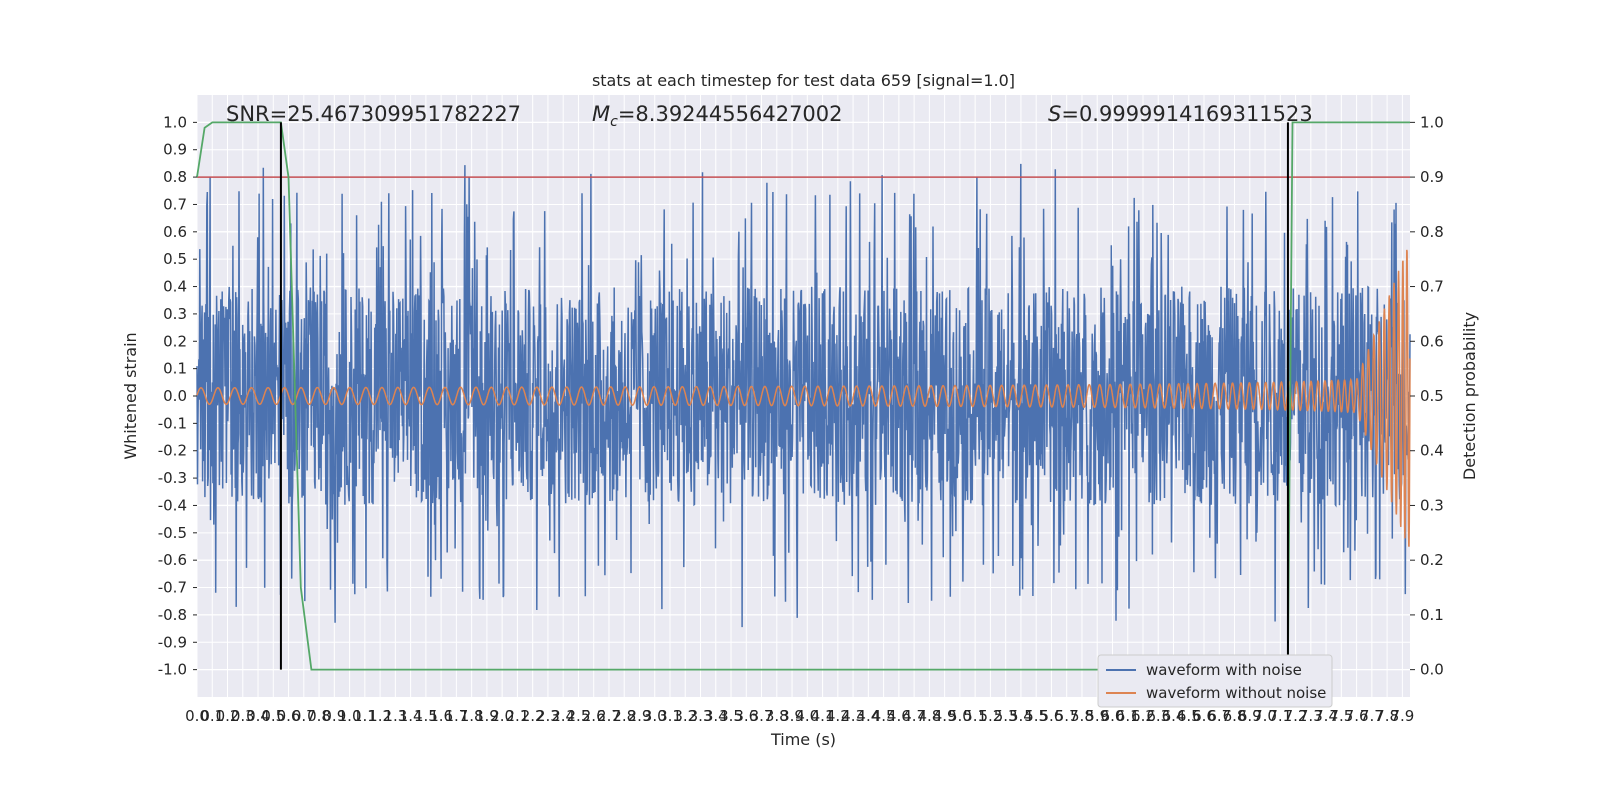  What do you see at coordinates (175, 259) in the screenshot?
I see `y-tick-label: 0.5` at bounding box center [175, 259].